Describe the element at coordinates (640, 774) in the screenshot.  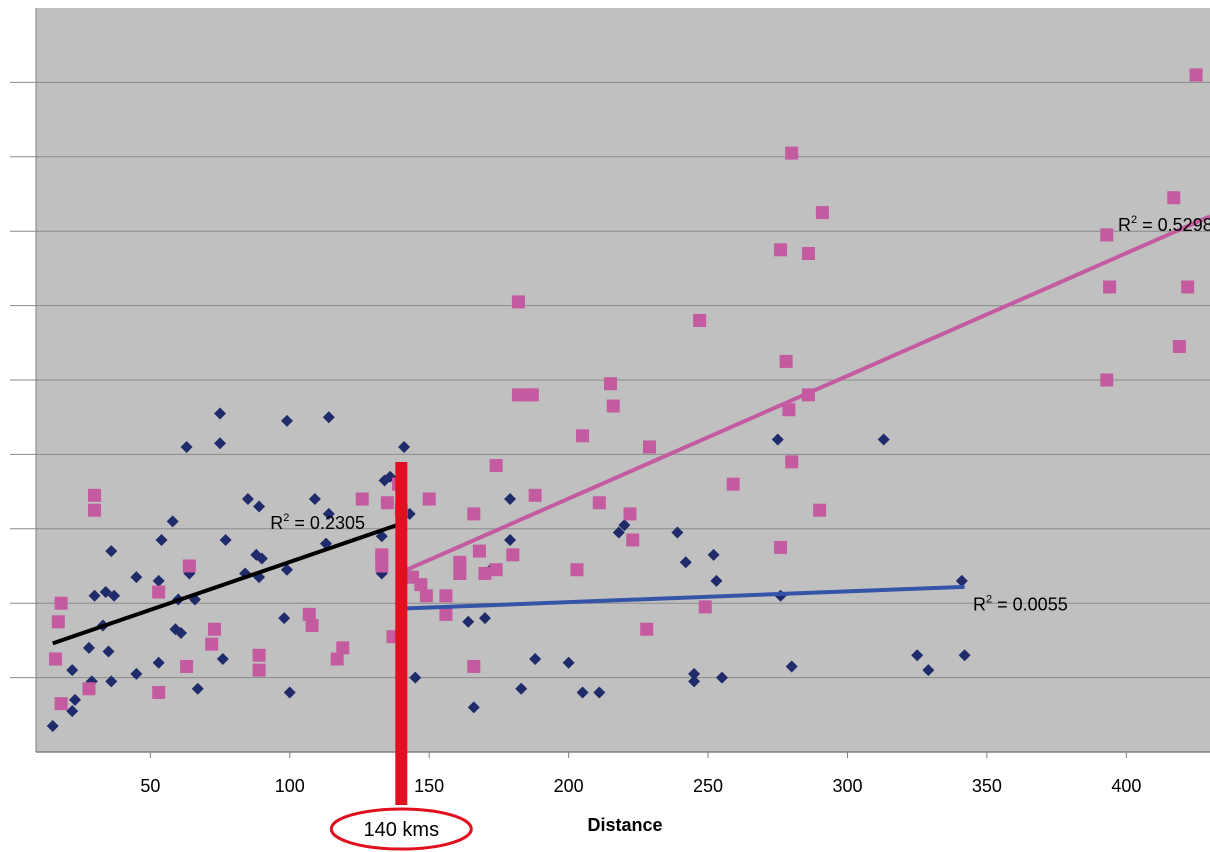
I see `x-axis-ticks: 50 100 150 200 250 300 350 400` at that location.